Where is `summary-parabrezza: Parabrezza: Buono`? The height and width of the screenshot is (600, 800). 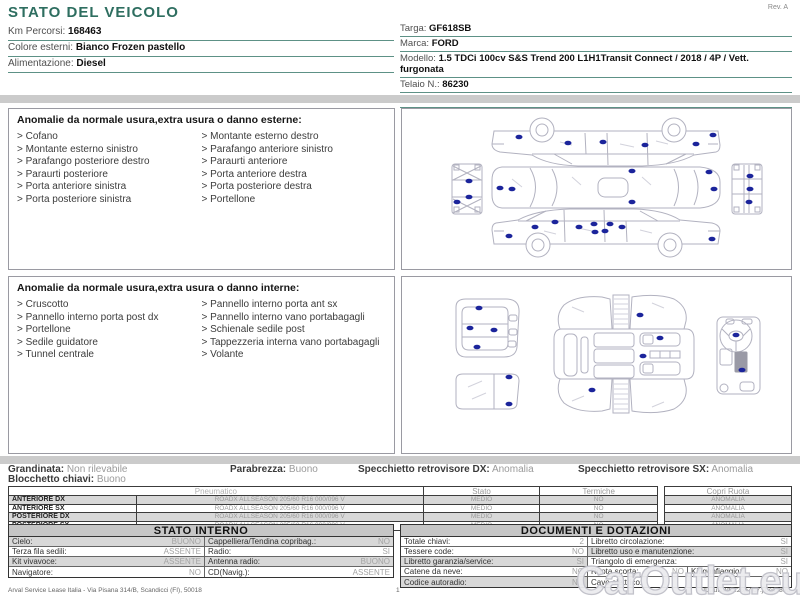
summary-parabrezza: Parabrezza: Buono is located at coordinates (274, 469).